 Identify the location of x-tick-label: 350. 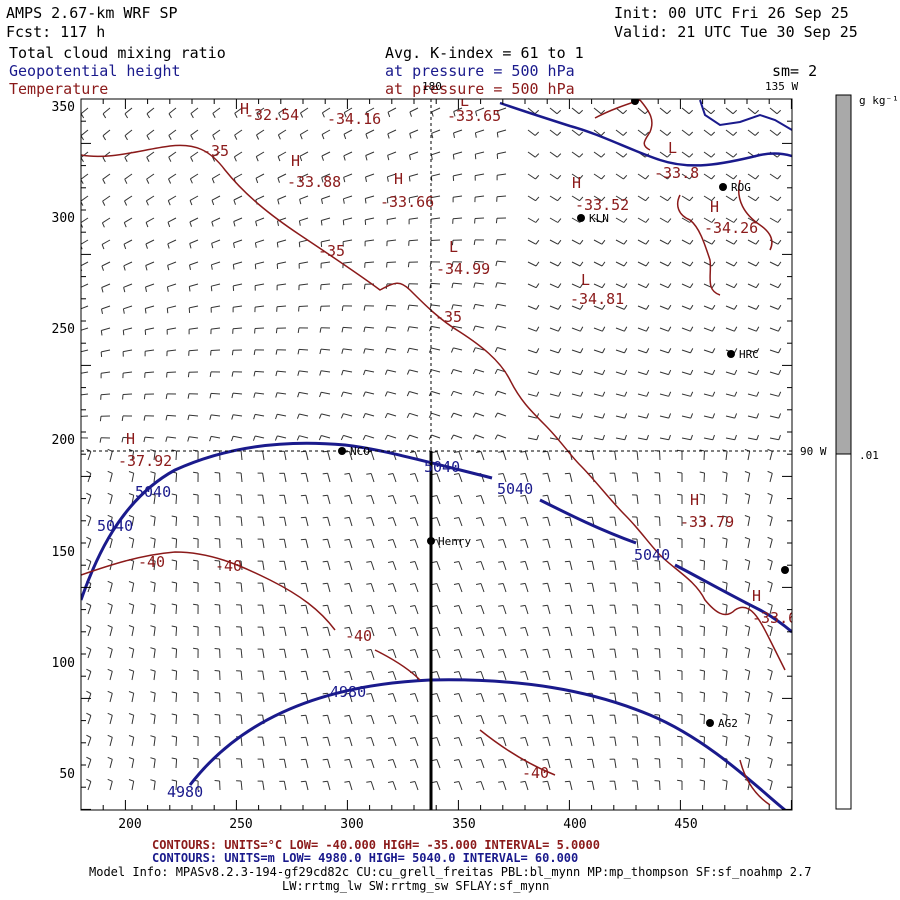
(463, 824).